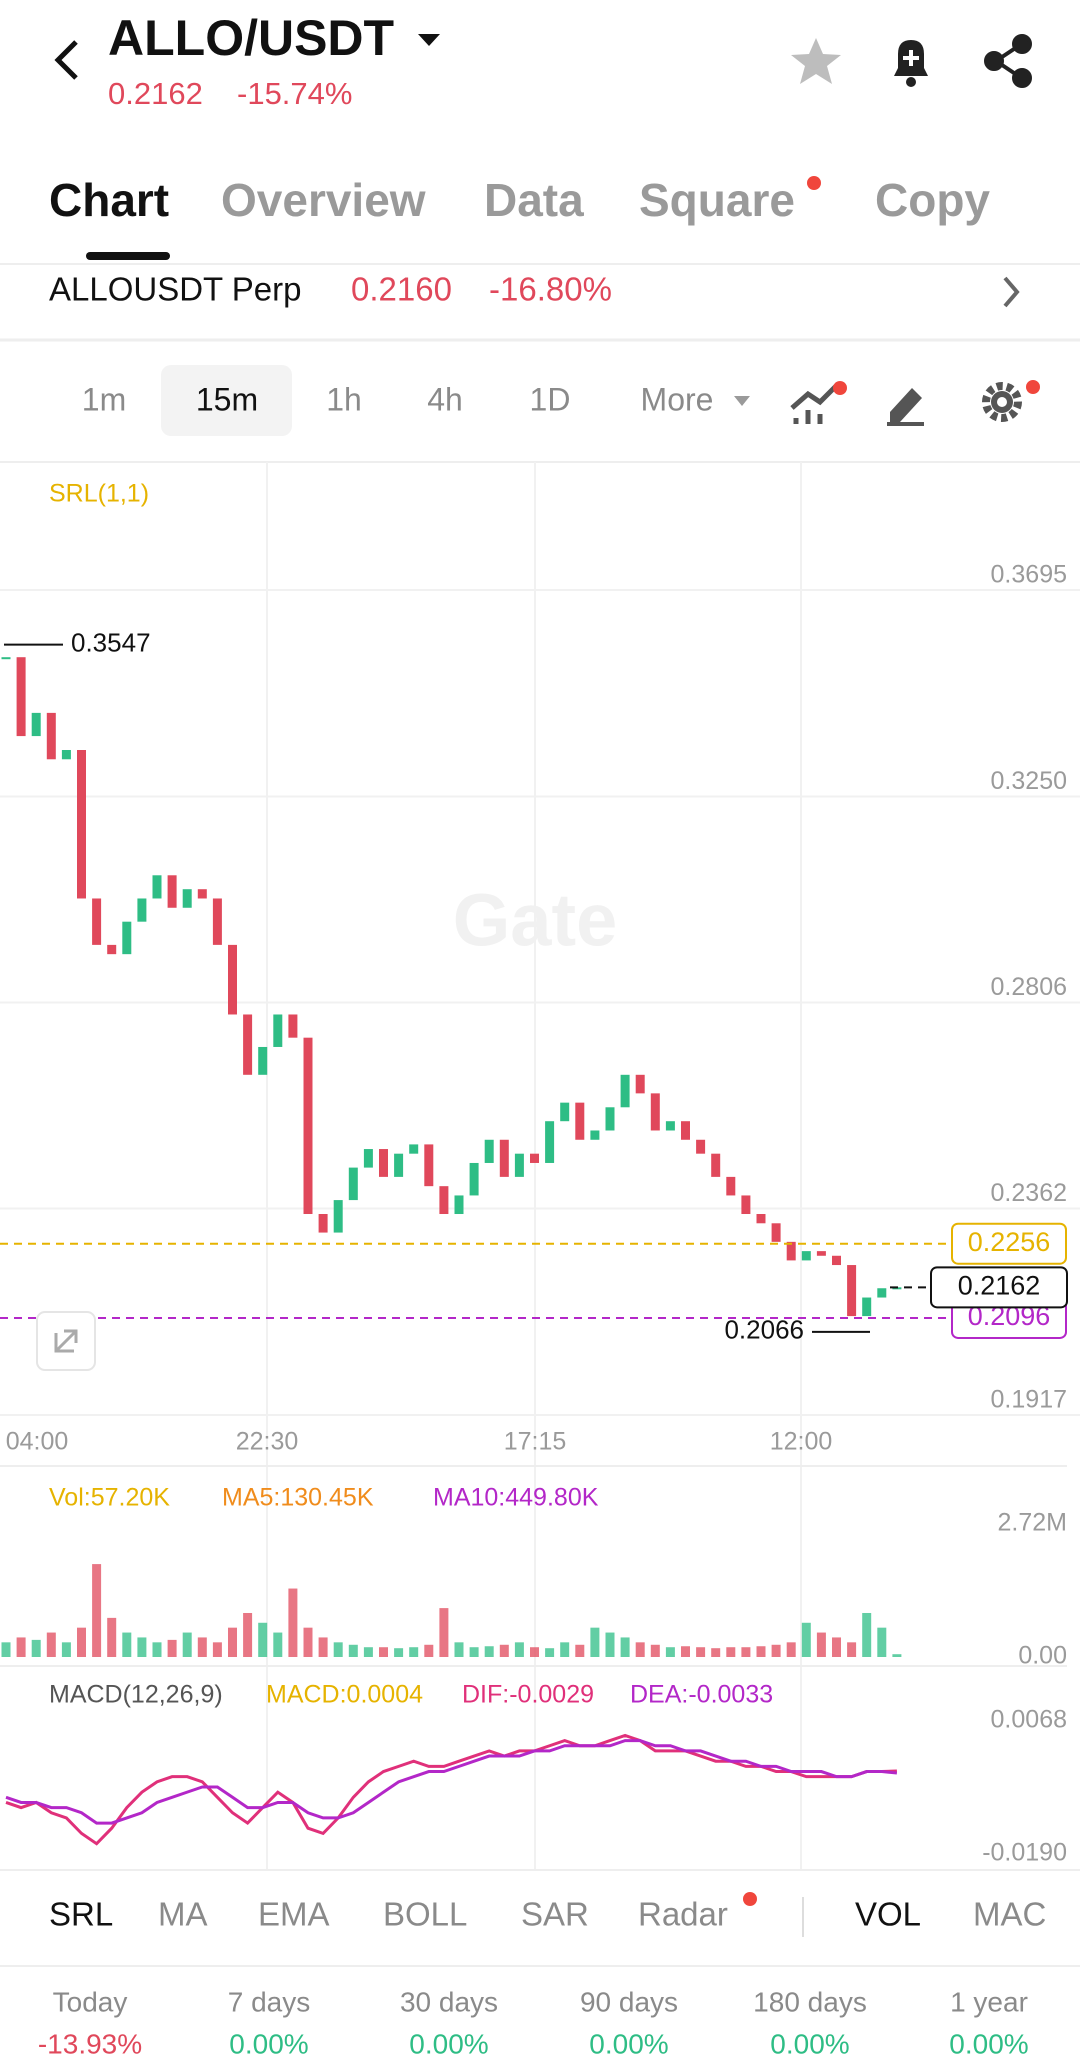 The image size is (1080, 2065). I want to click on share-button, so click(1008, 61).